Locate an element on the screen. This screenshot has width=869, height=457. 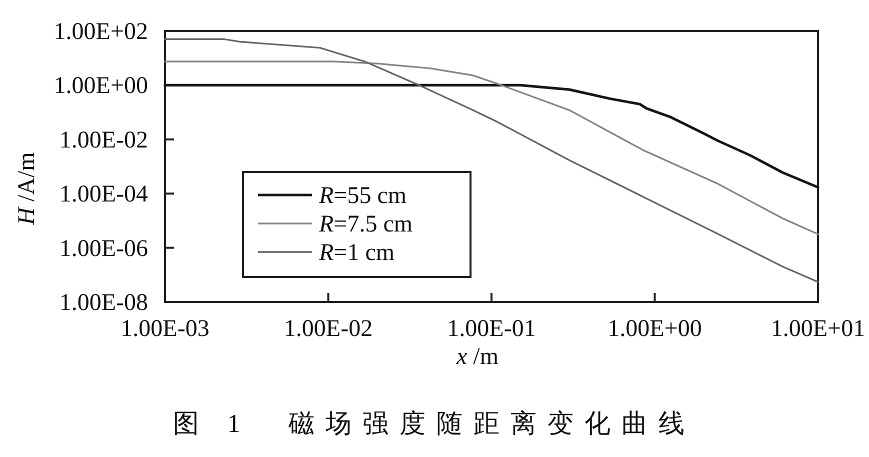
y-axis-title: H /A/m is located at coordinates (27, 188).